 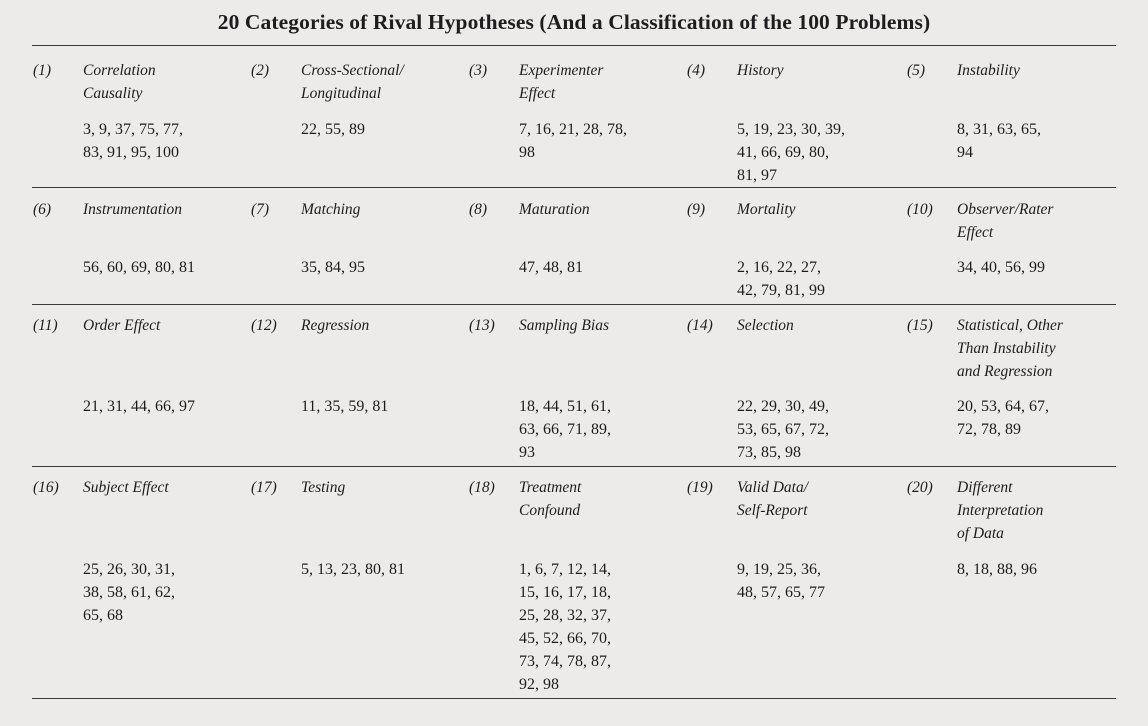 What do you see at coordinates (573, 141) in the screenshot?
I see `problem-list: 7, 16, 21, 28, 78, 98` at bounding box center [573, 141].